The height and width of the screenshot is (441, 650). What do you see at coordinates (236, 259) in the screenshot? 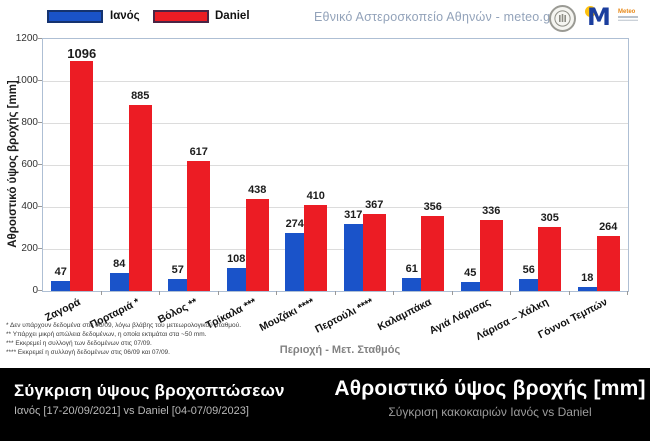
I see `bar-value-label: 108` at bounding box center [236, 259].